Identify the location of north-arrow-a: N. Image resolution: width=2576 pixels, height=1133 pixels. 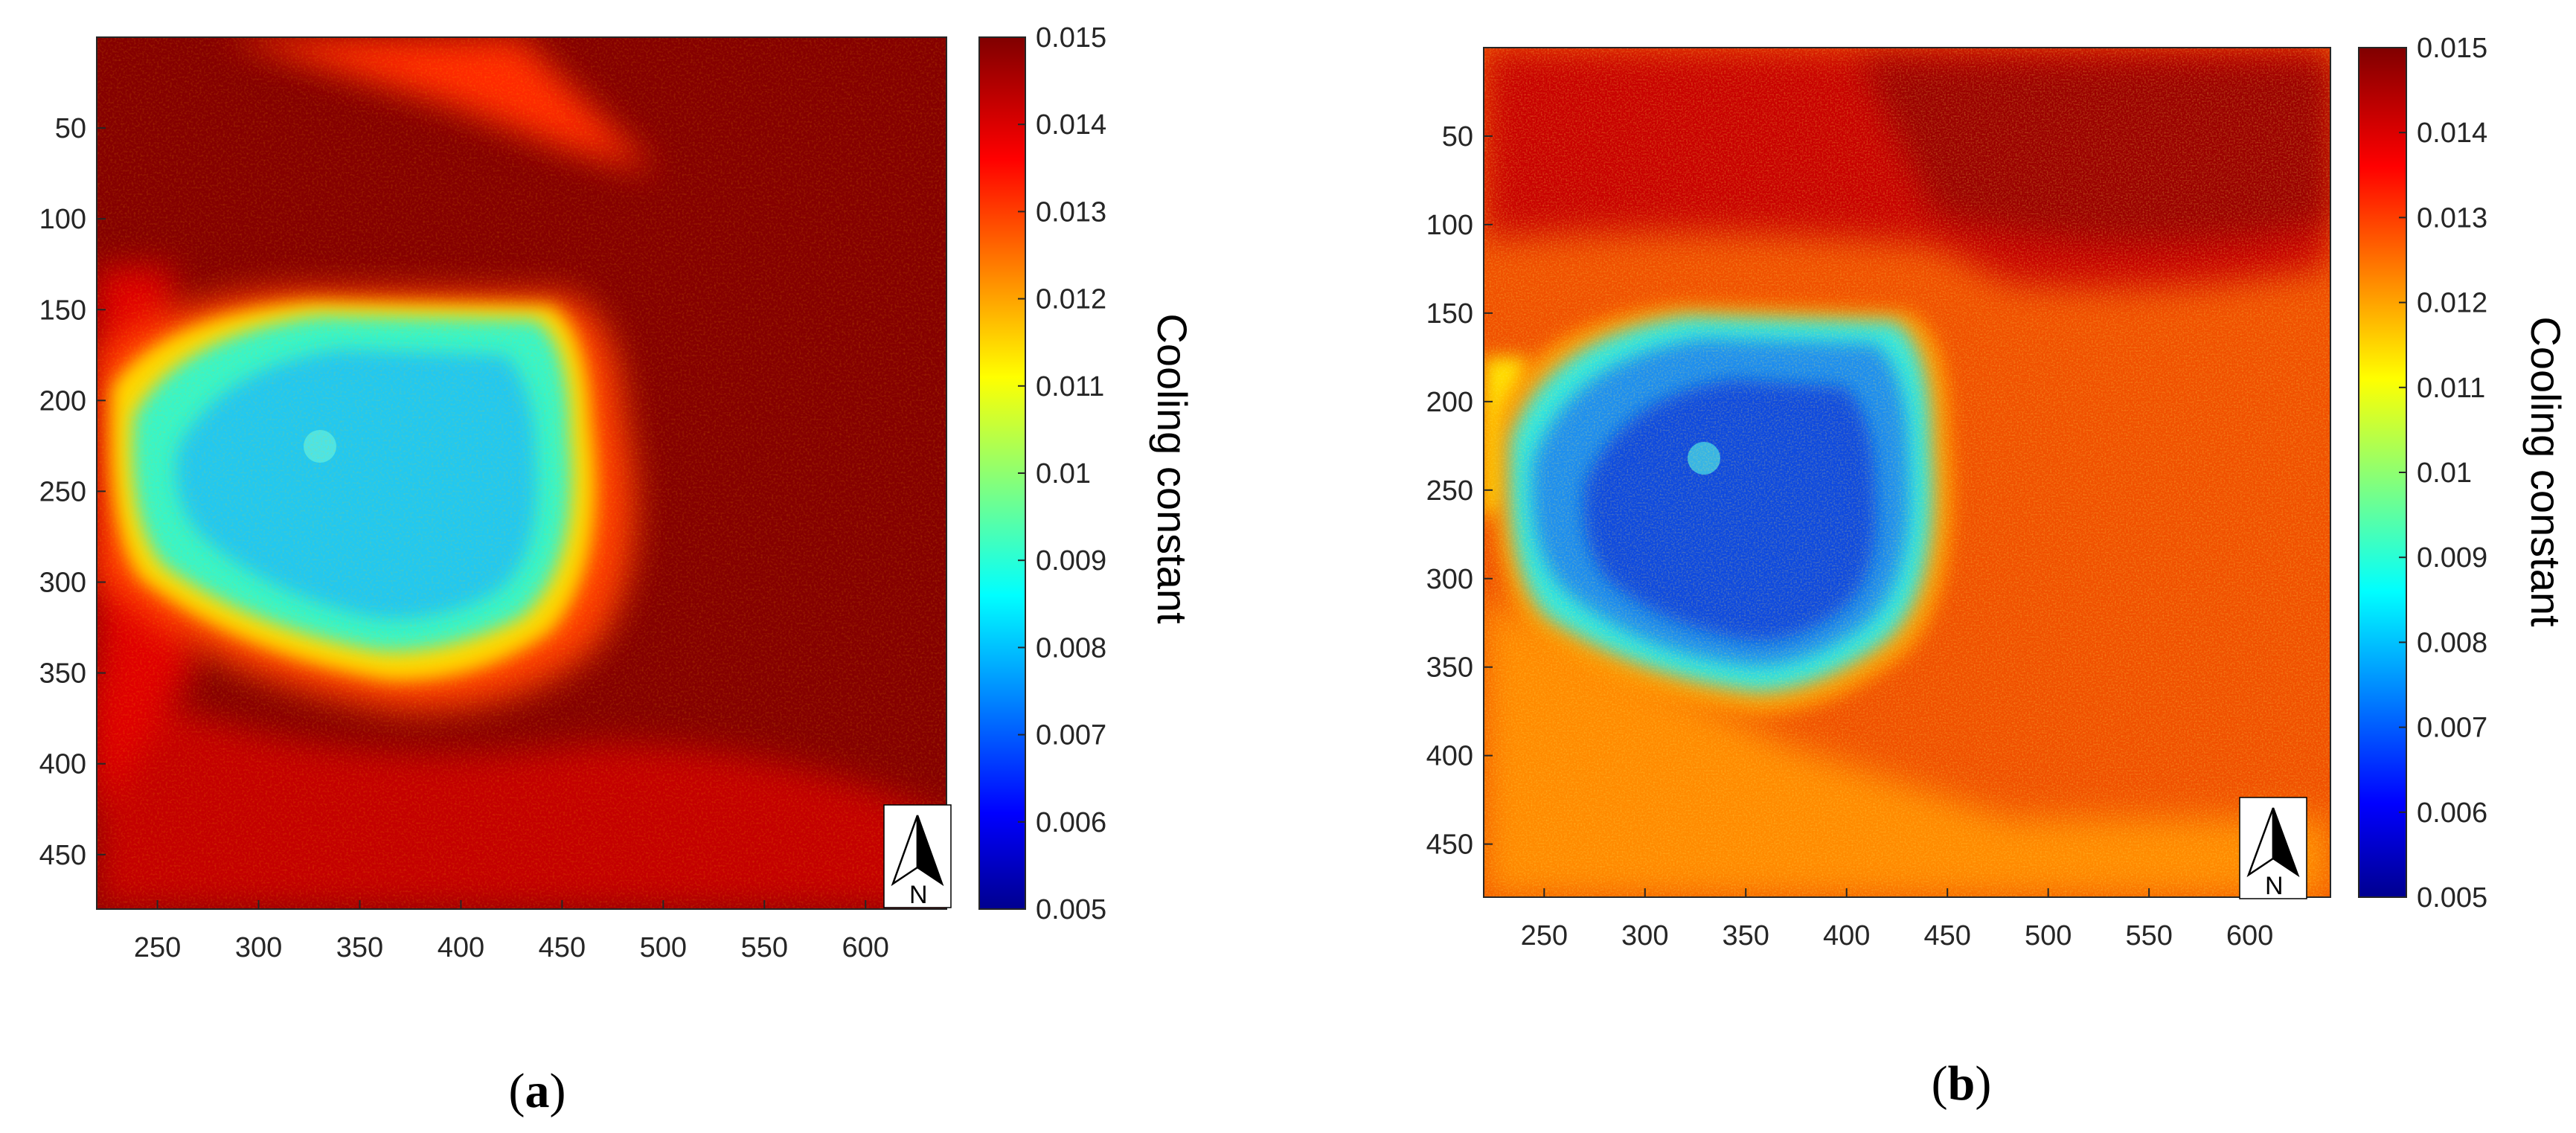
(917, 856).